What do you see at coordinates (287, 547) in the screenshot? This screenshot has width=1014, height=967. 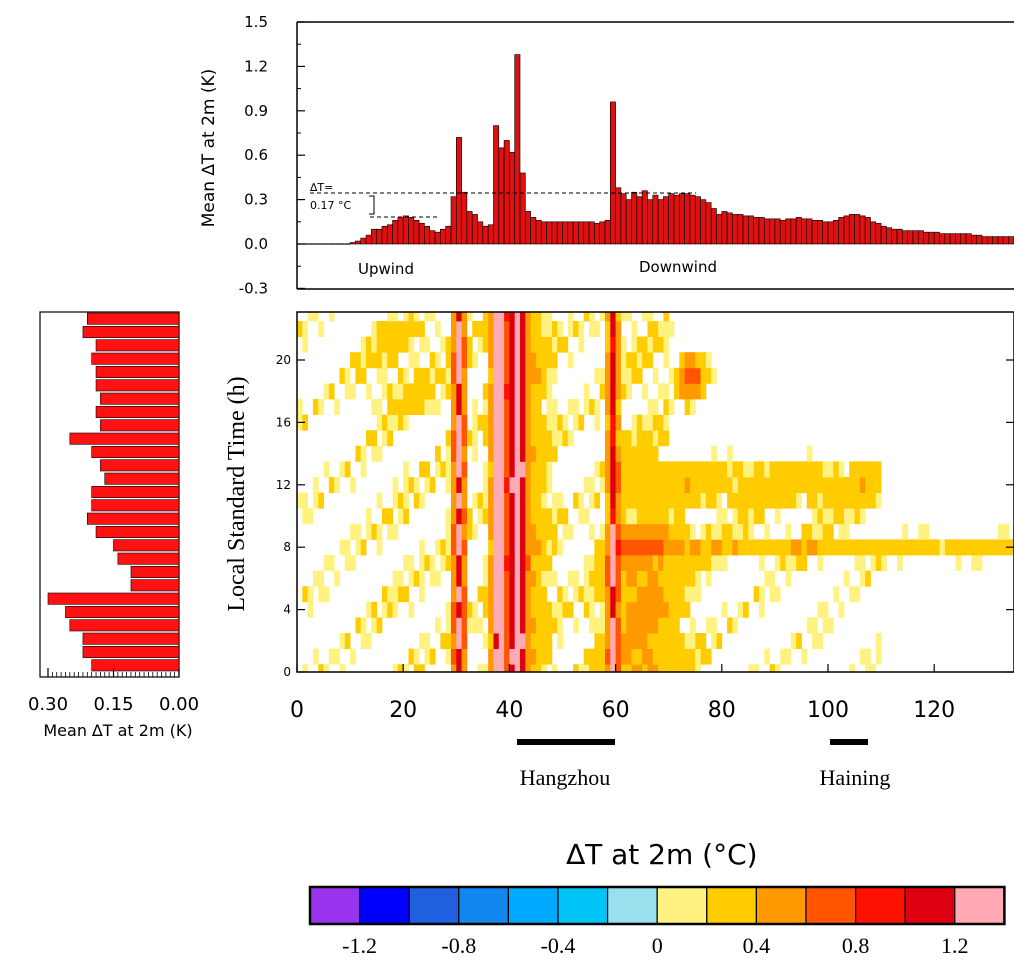 I see `main-ytick-label: 8` at bounding box center [287, 547].